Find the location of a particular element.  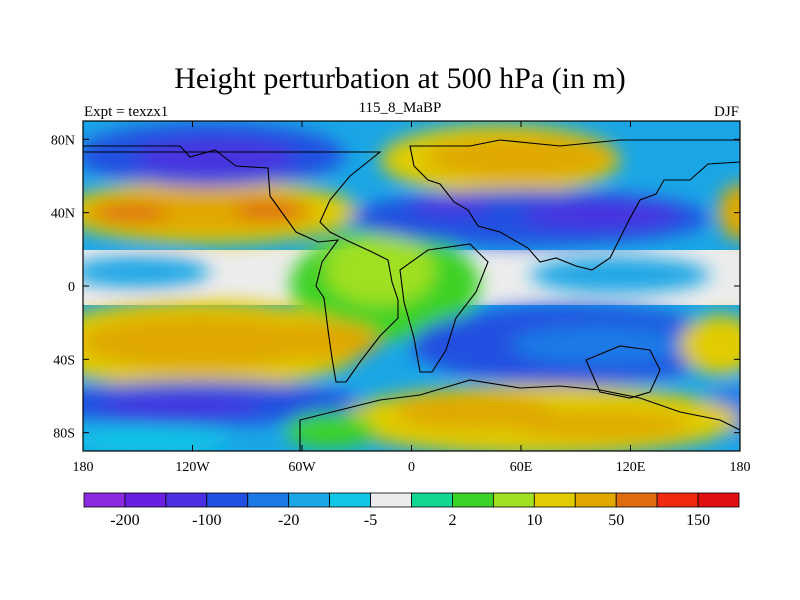

colorbar: -200 -100 -20 -5 2 10 50 150 is located at coordinates (411, 510).